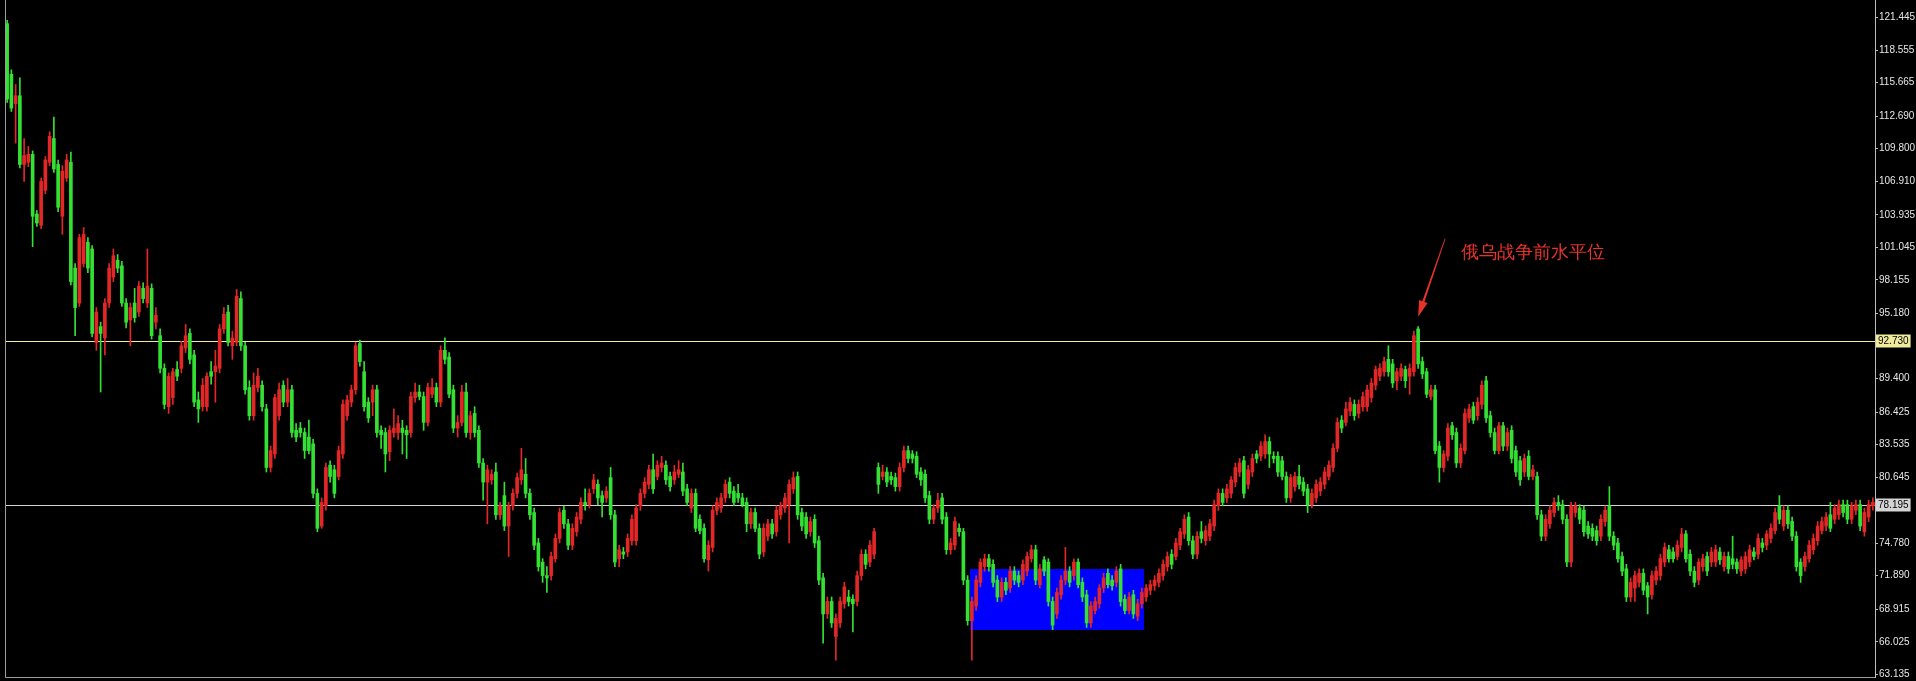 Image resolution: width=1916 pixels, height=681 pixels. What do you see at coordinates (1895, 476) in the screenshot?
I see `y-tick-label: 80.645` at bounding box center [1895, 476].